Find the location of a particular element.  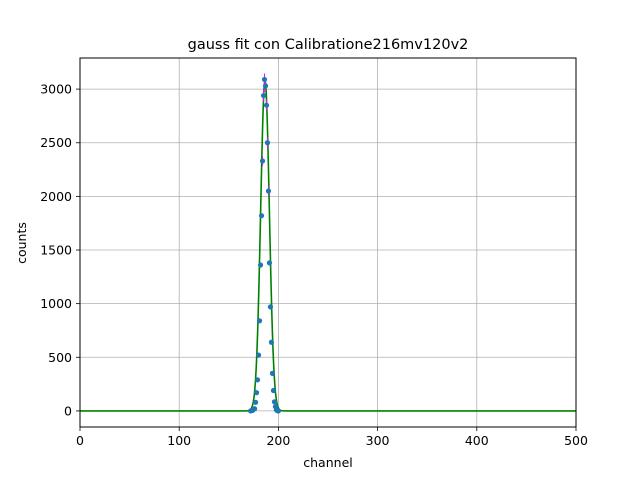

x-tick-label: 400 is located at coordinates (477, 440).